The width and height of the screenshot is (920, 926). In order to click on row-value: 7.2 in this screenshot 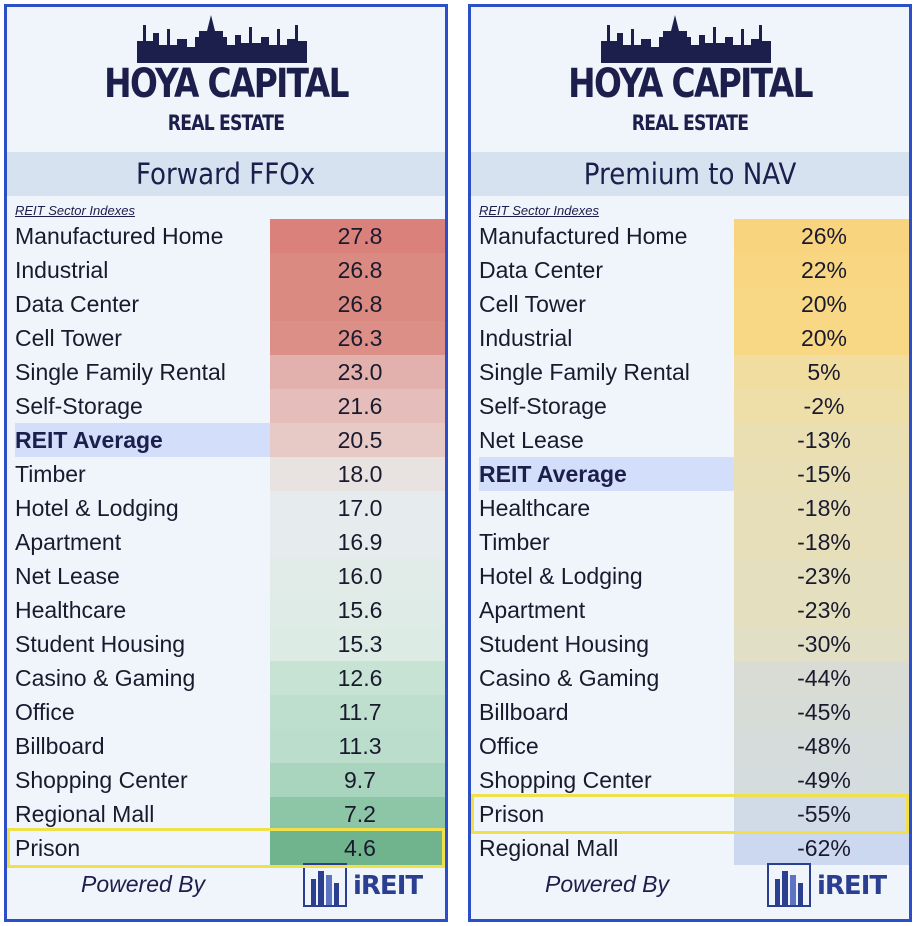, I will do `click(357, 814)`.